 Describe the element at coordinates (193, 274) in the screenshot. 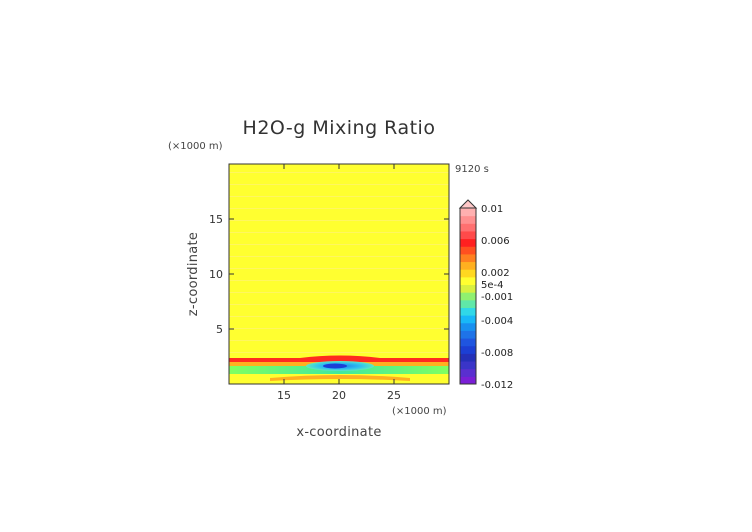

I see `y-axis-label: z-coordinate` at that location.